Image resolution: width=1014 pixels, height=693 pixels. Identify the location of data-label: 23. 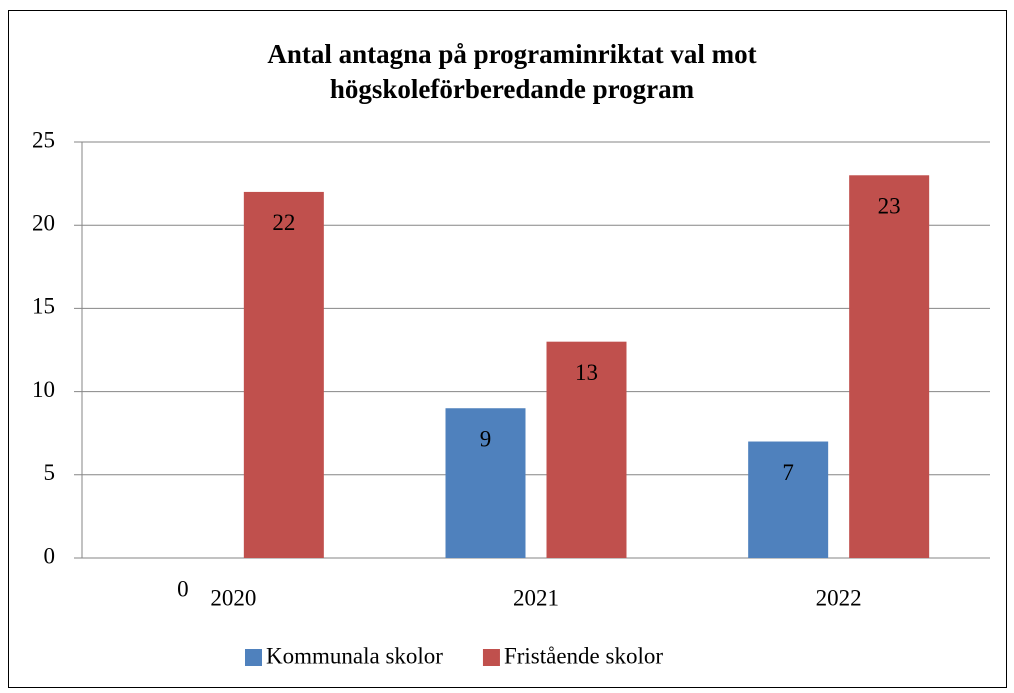
(889, 206).